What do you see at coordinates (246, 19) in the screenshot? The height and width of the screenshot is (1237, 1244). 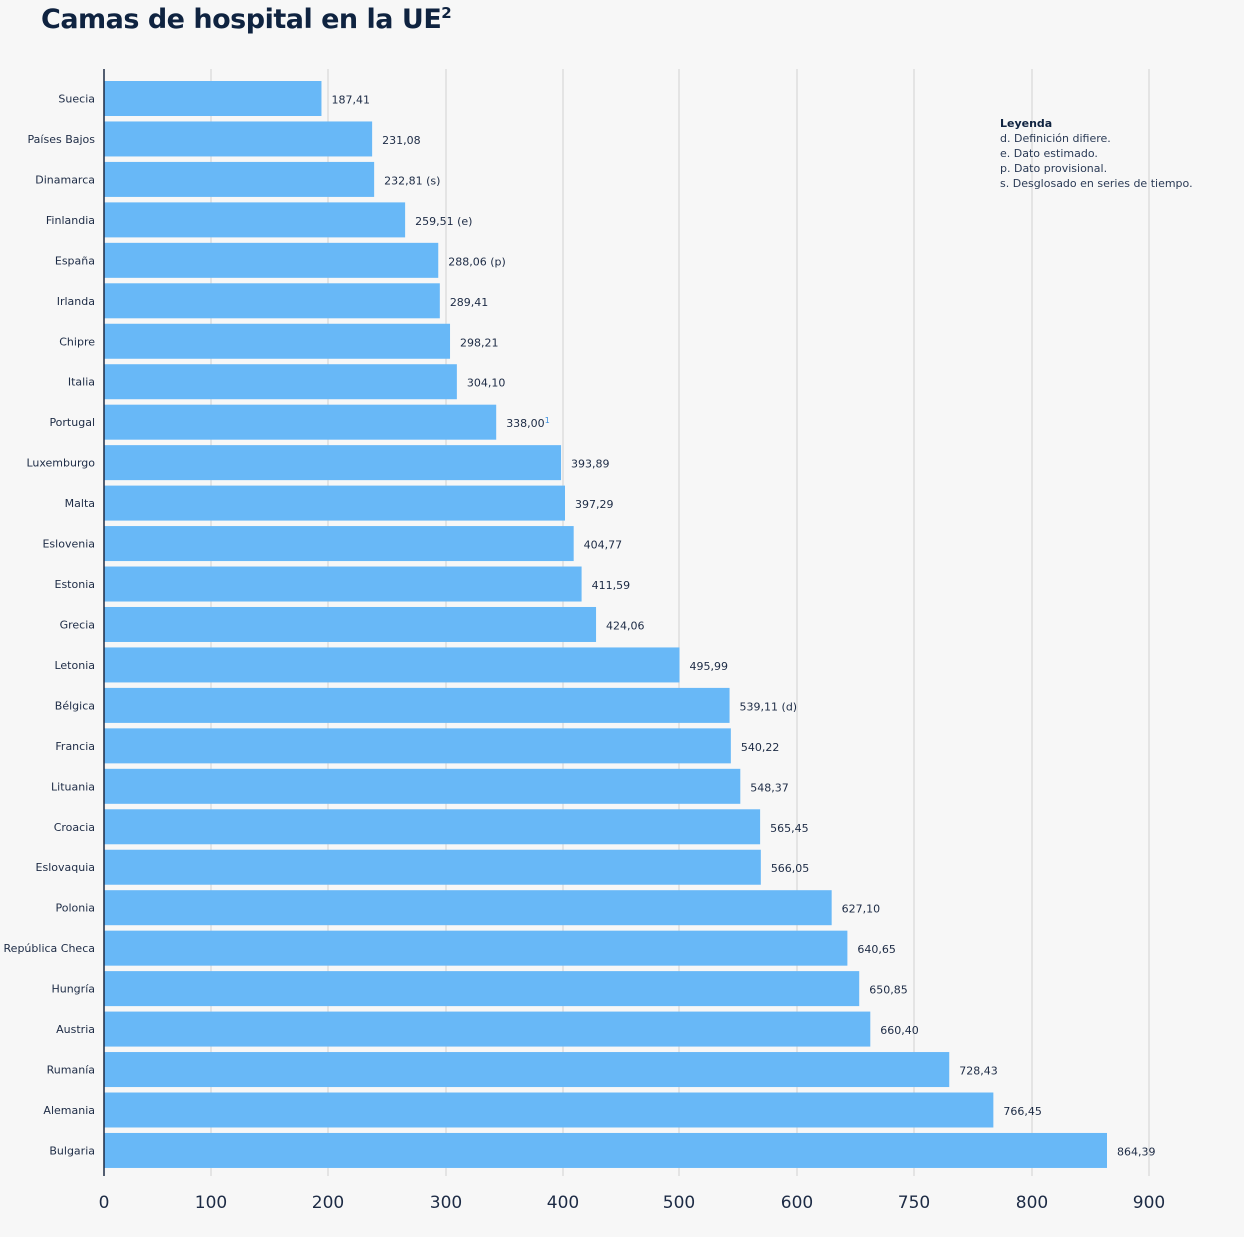 I see `chart-title: Camas de hospital en la UE2` at bounding box center [246, 19].